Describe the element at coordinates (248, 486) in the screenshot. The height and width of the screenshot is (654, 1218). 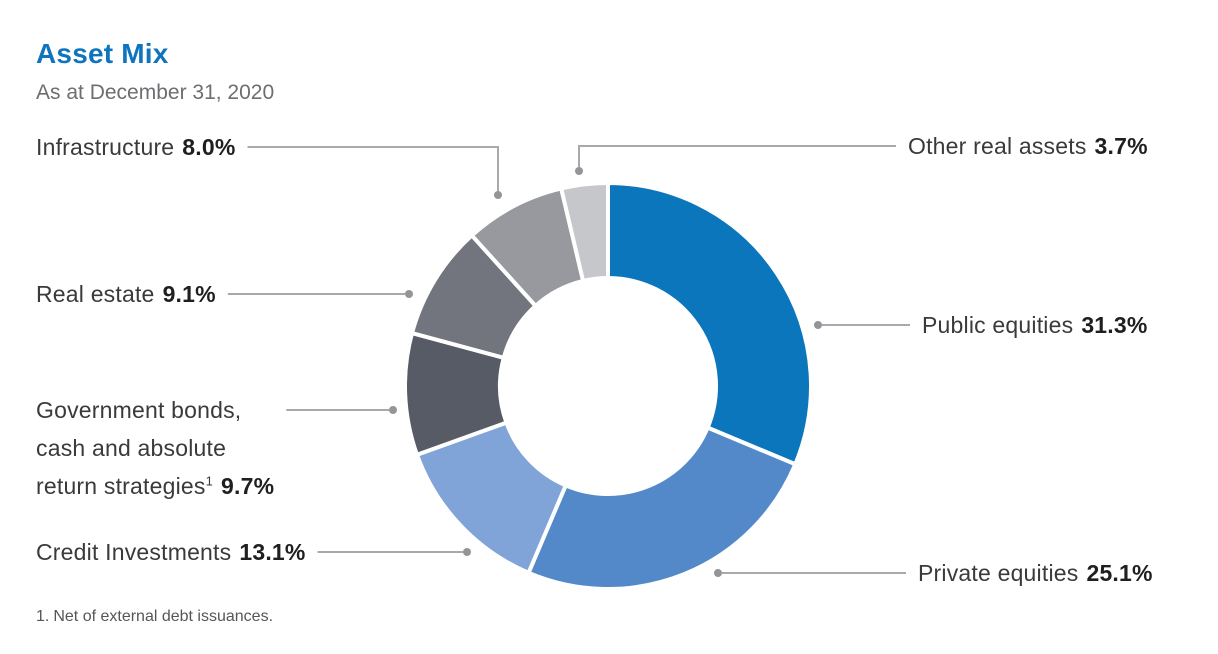
I see `callout-value: 9.7%` at that location.